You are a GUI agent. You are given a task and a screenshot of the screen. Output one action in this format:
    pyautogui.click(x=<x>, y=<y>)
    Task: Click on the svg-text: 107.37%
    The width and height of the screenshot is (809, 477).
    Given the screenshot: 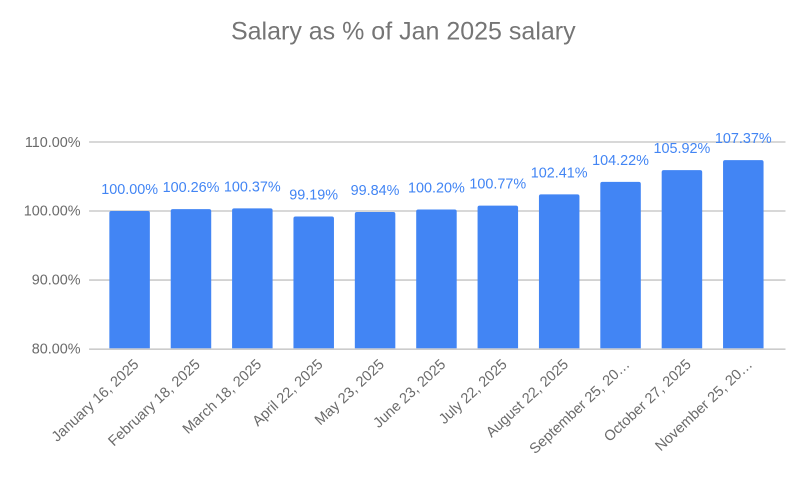 What is the action you would take?
    pyautogui.click(x=743, y=139)
    